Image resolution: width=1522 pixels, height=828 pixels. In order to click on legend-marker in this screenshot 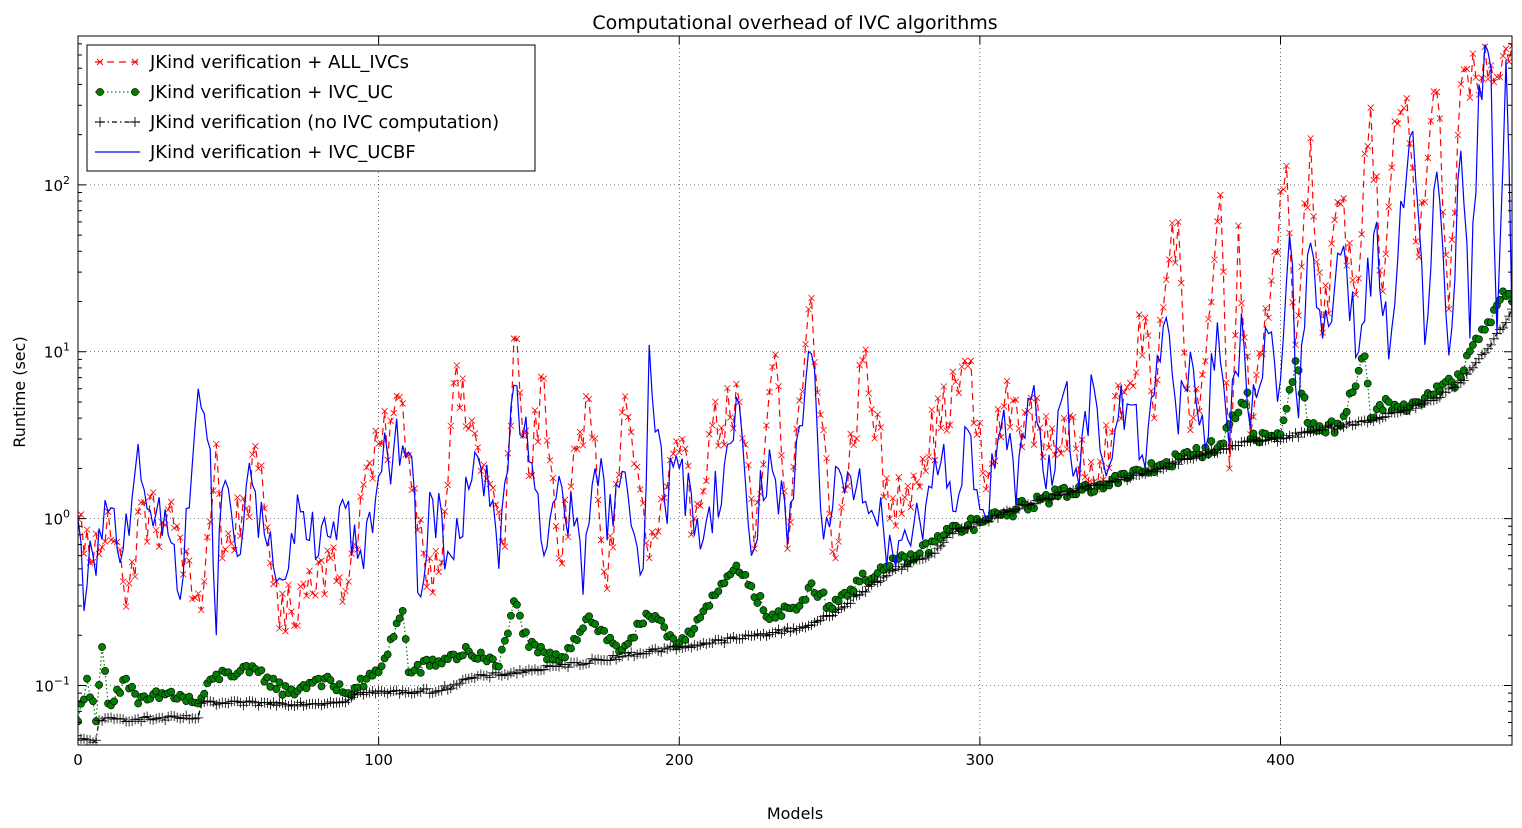, I will do `click(100, 122)`.